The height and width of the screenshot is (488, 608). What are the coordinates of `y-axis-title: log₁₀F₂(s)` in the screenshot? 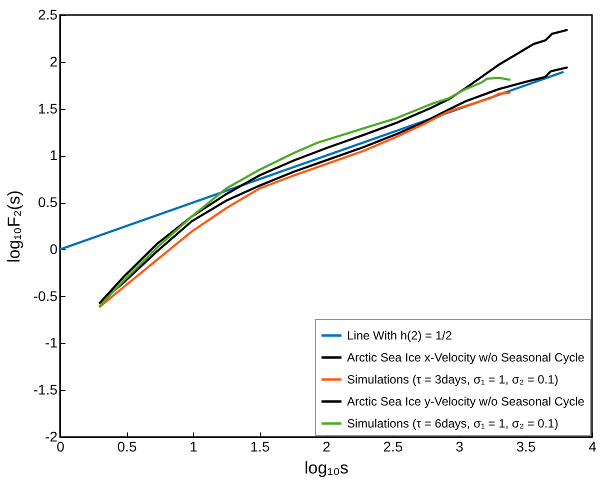 It's located at (14, 226).